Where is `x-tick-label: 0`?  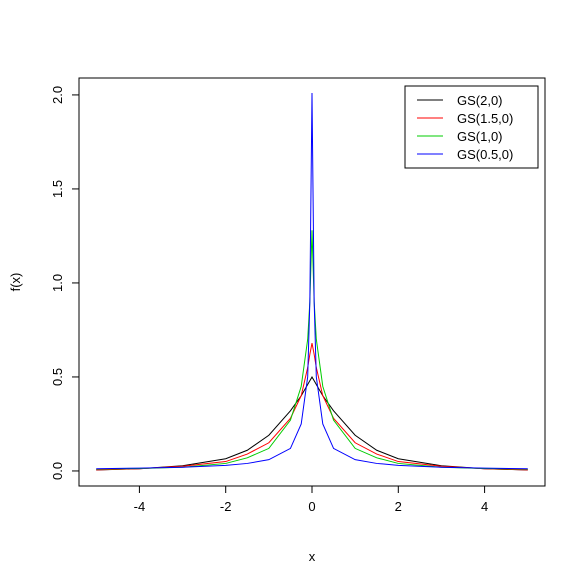
x-tick-label: 0 is located at coordinates (311, 506).